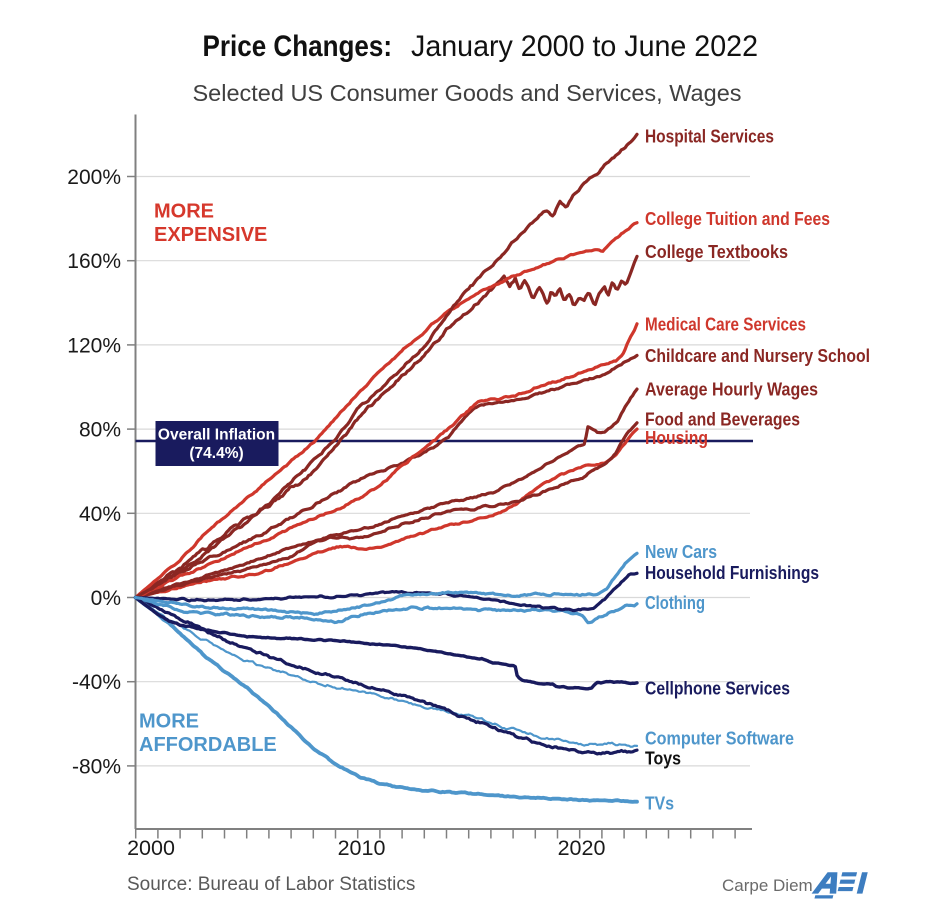 This screenshot has height=918, width=934. I want to click on svg-text: TVs, so click(659, 803).